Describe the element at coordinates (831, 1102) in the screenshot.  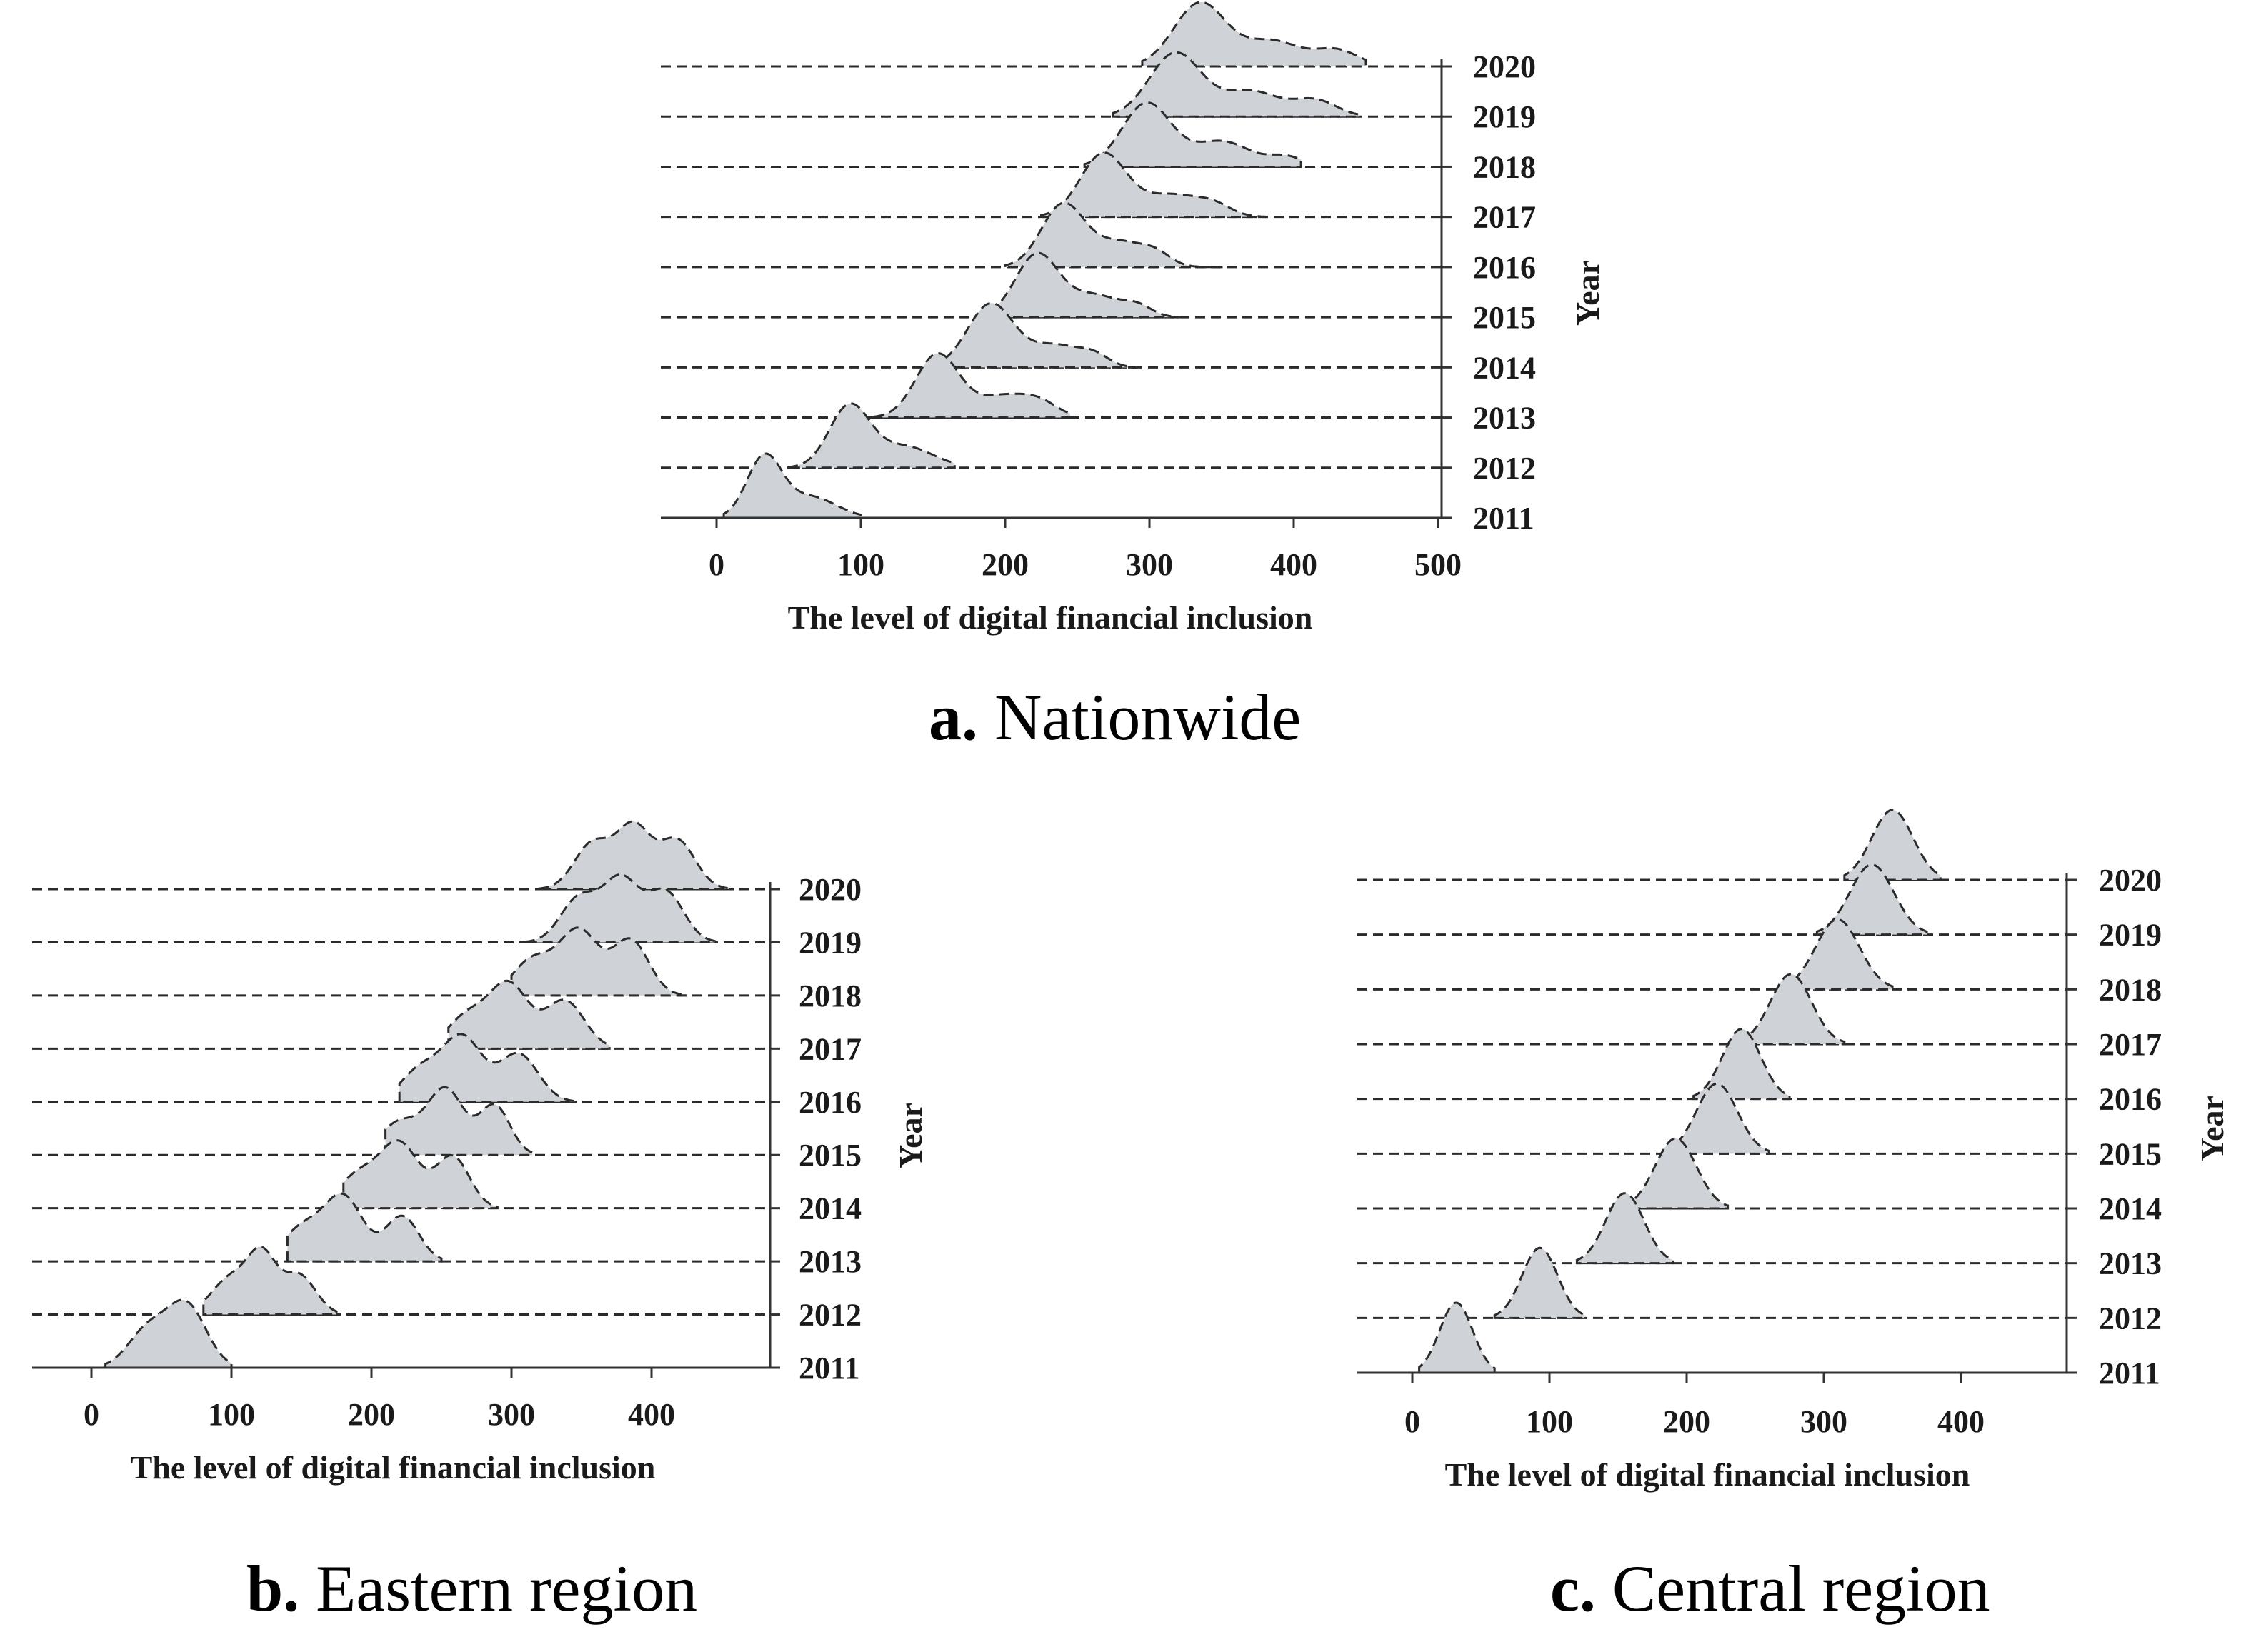
I see `year-label-eastern-2016: 2016` at that location.